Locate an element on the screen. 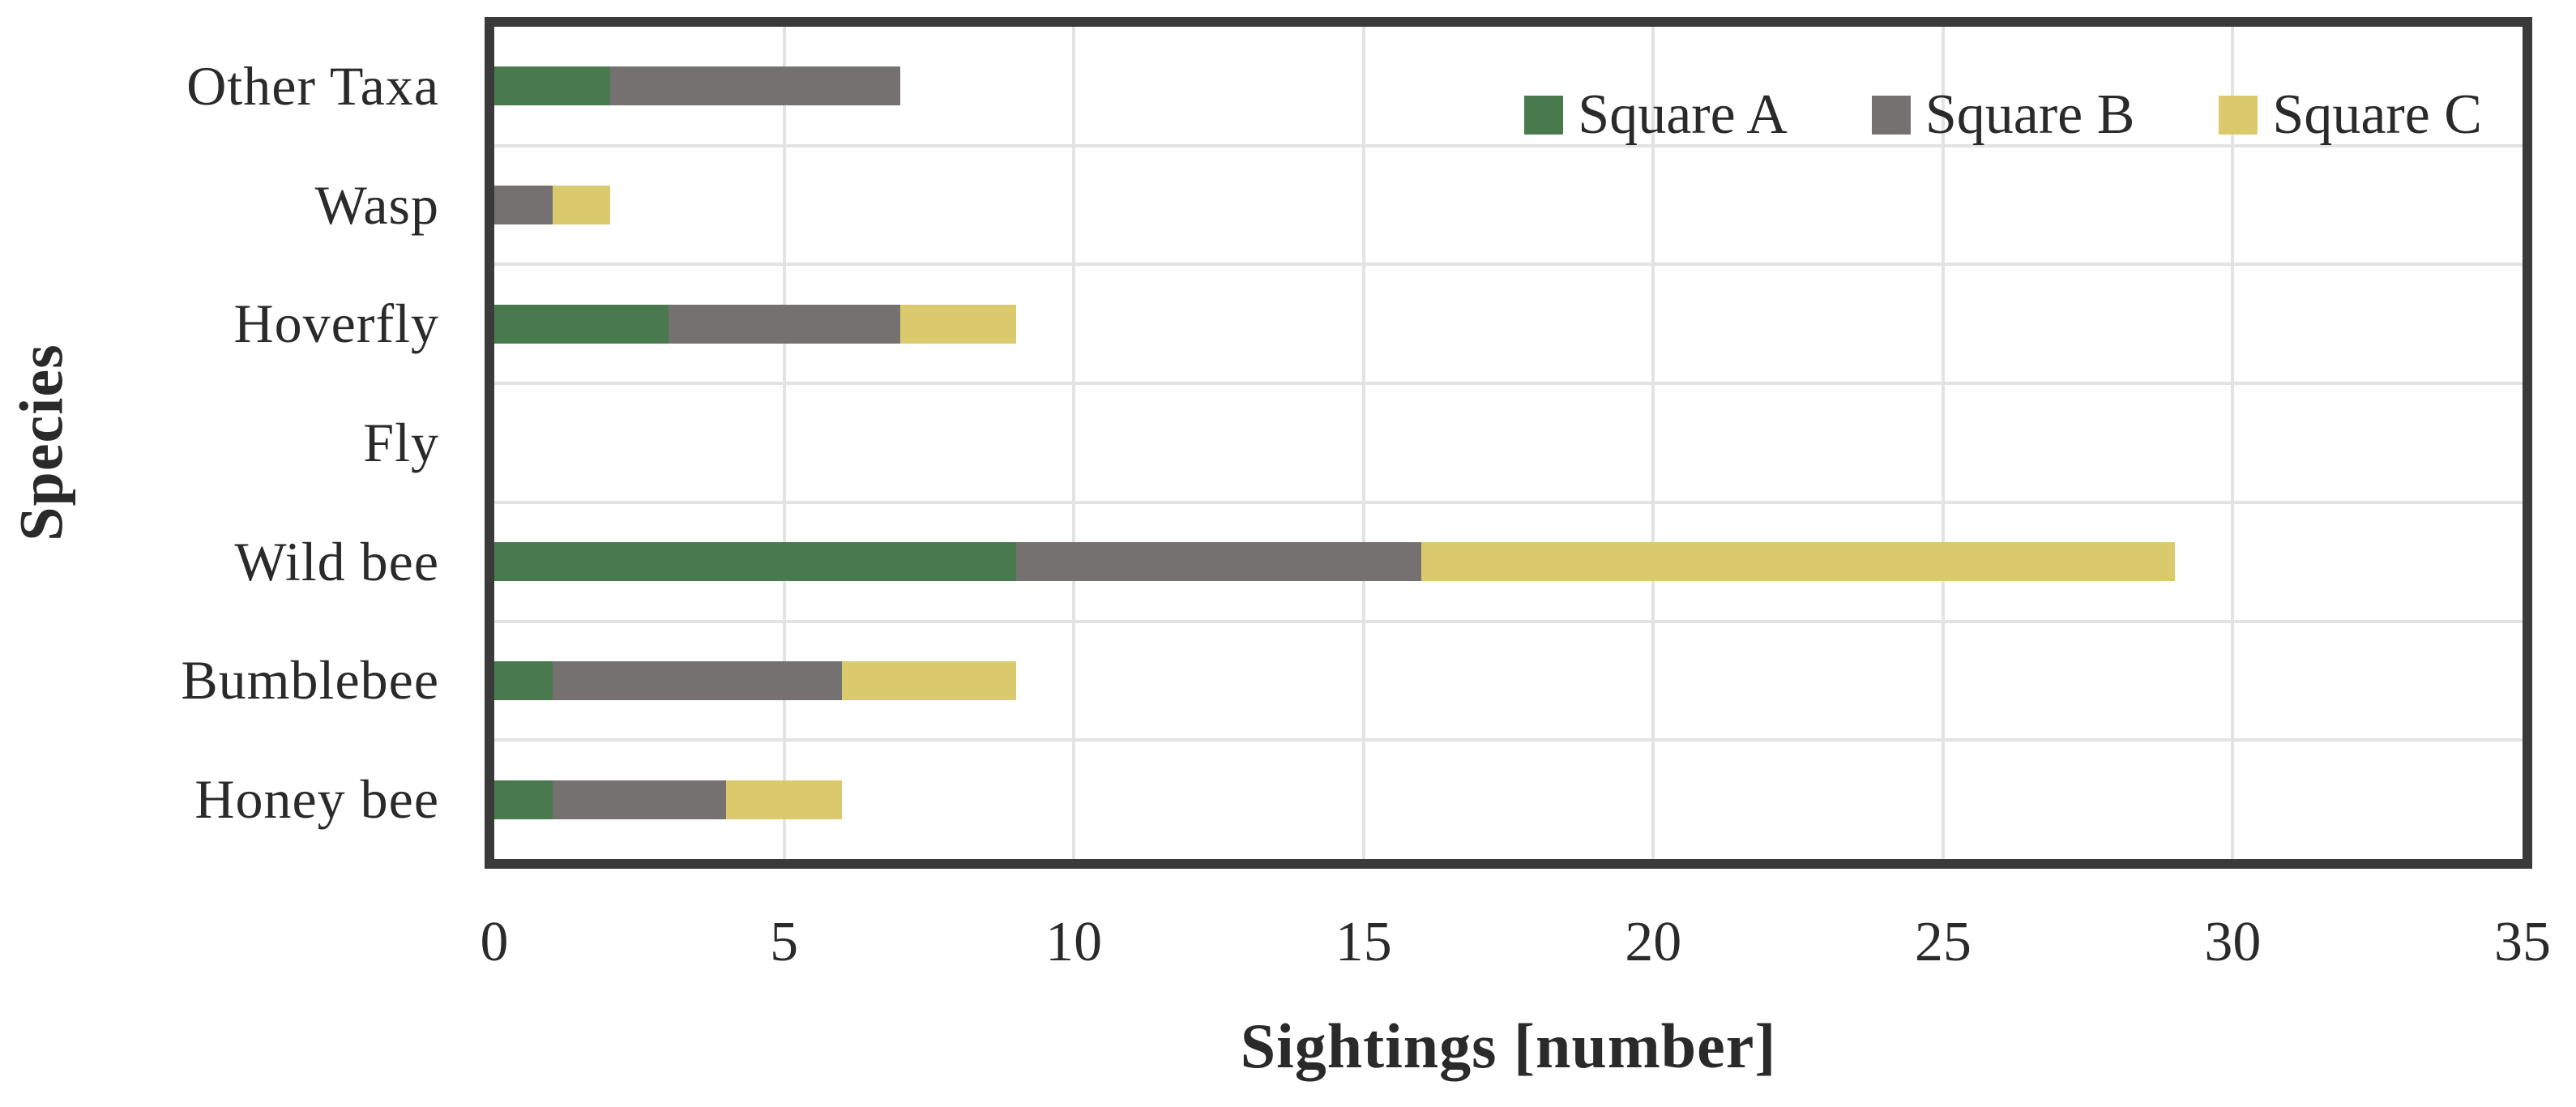 The height and width of the screenshot is (1107, 2576). x-tick-label-25: 25 is located at coordinates (1943, 942).